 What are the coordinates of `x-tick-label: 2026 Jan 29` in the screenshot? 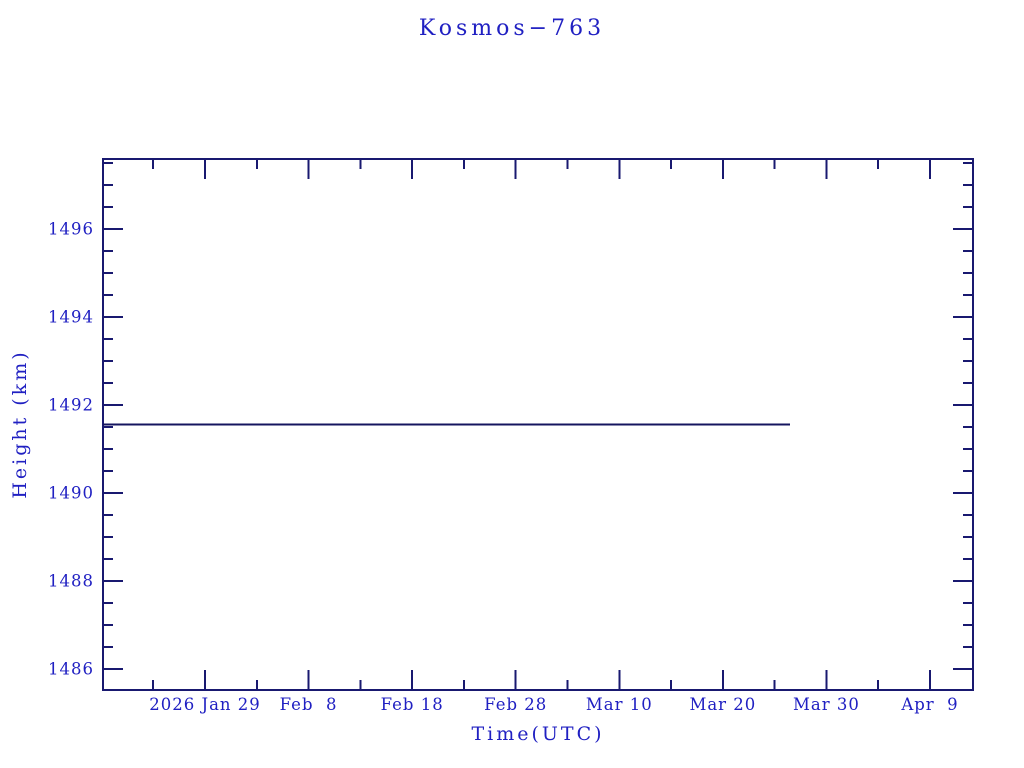 It's located at (205, 704).